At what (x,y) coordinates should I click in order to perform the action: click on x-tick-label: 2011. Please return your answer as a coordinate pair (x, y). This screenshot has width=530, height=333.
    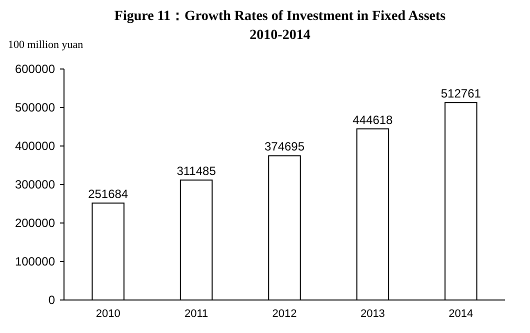
    Looking at the image, I should click on (196, 314).